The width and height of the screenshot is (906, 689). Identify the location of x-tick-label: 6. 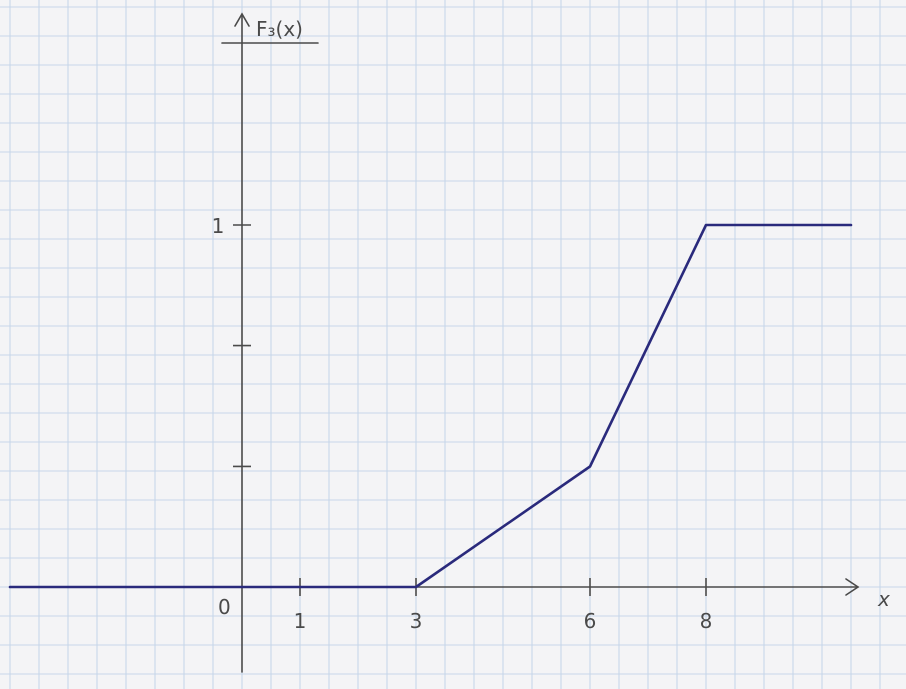
(590, 621).